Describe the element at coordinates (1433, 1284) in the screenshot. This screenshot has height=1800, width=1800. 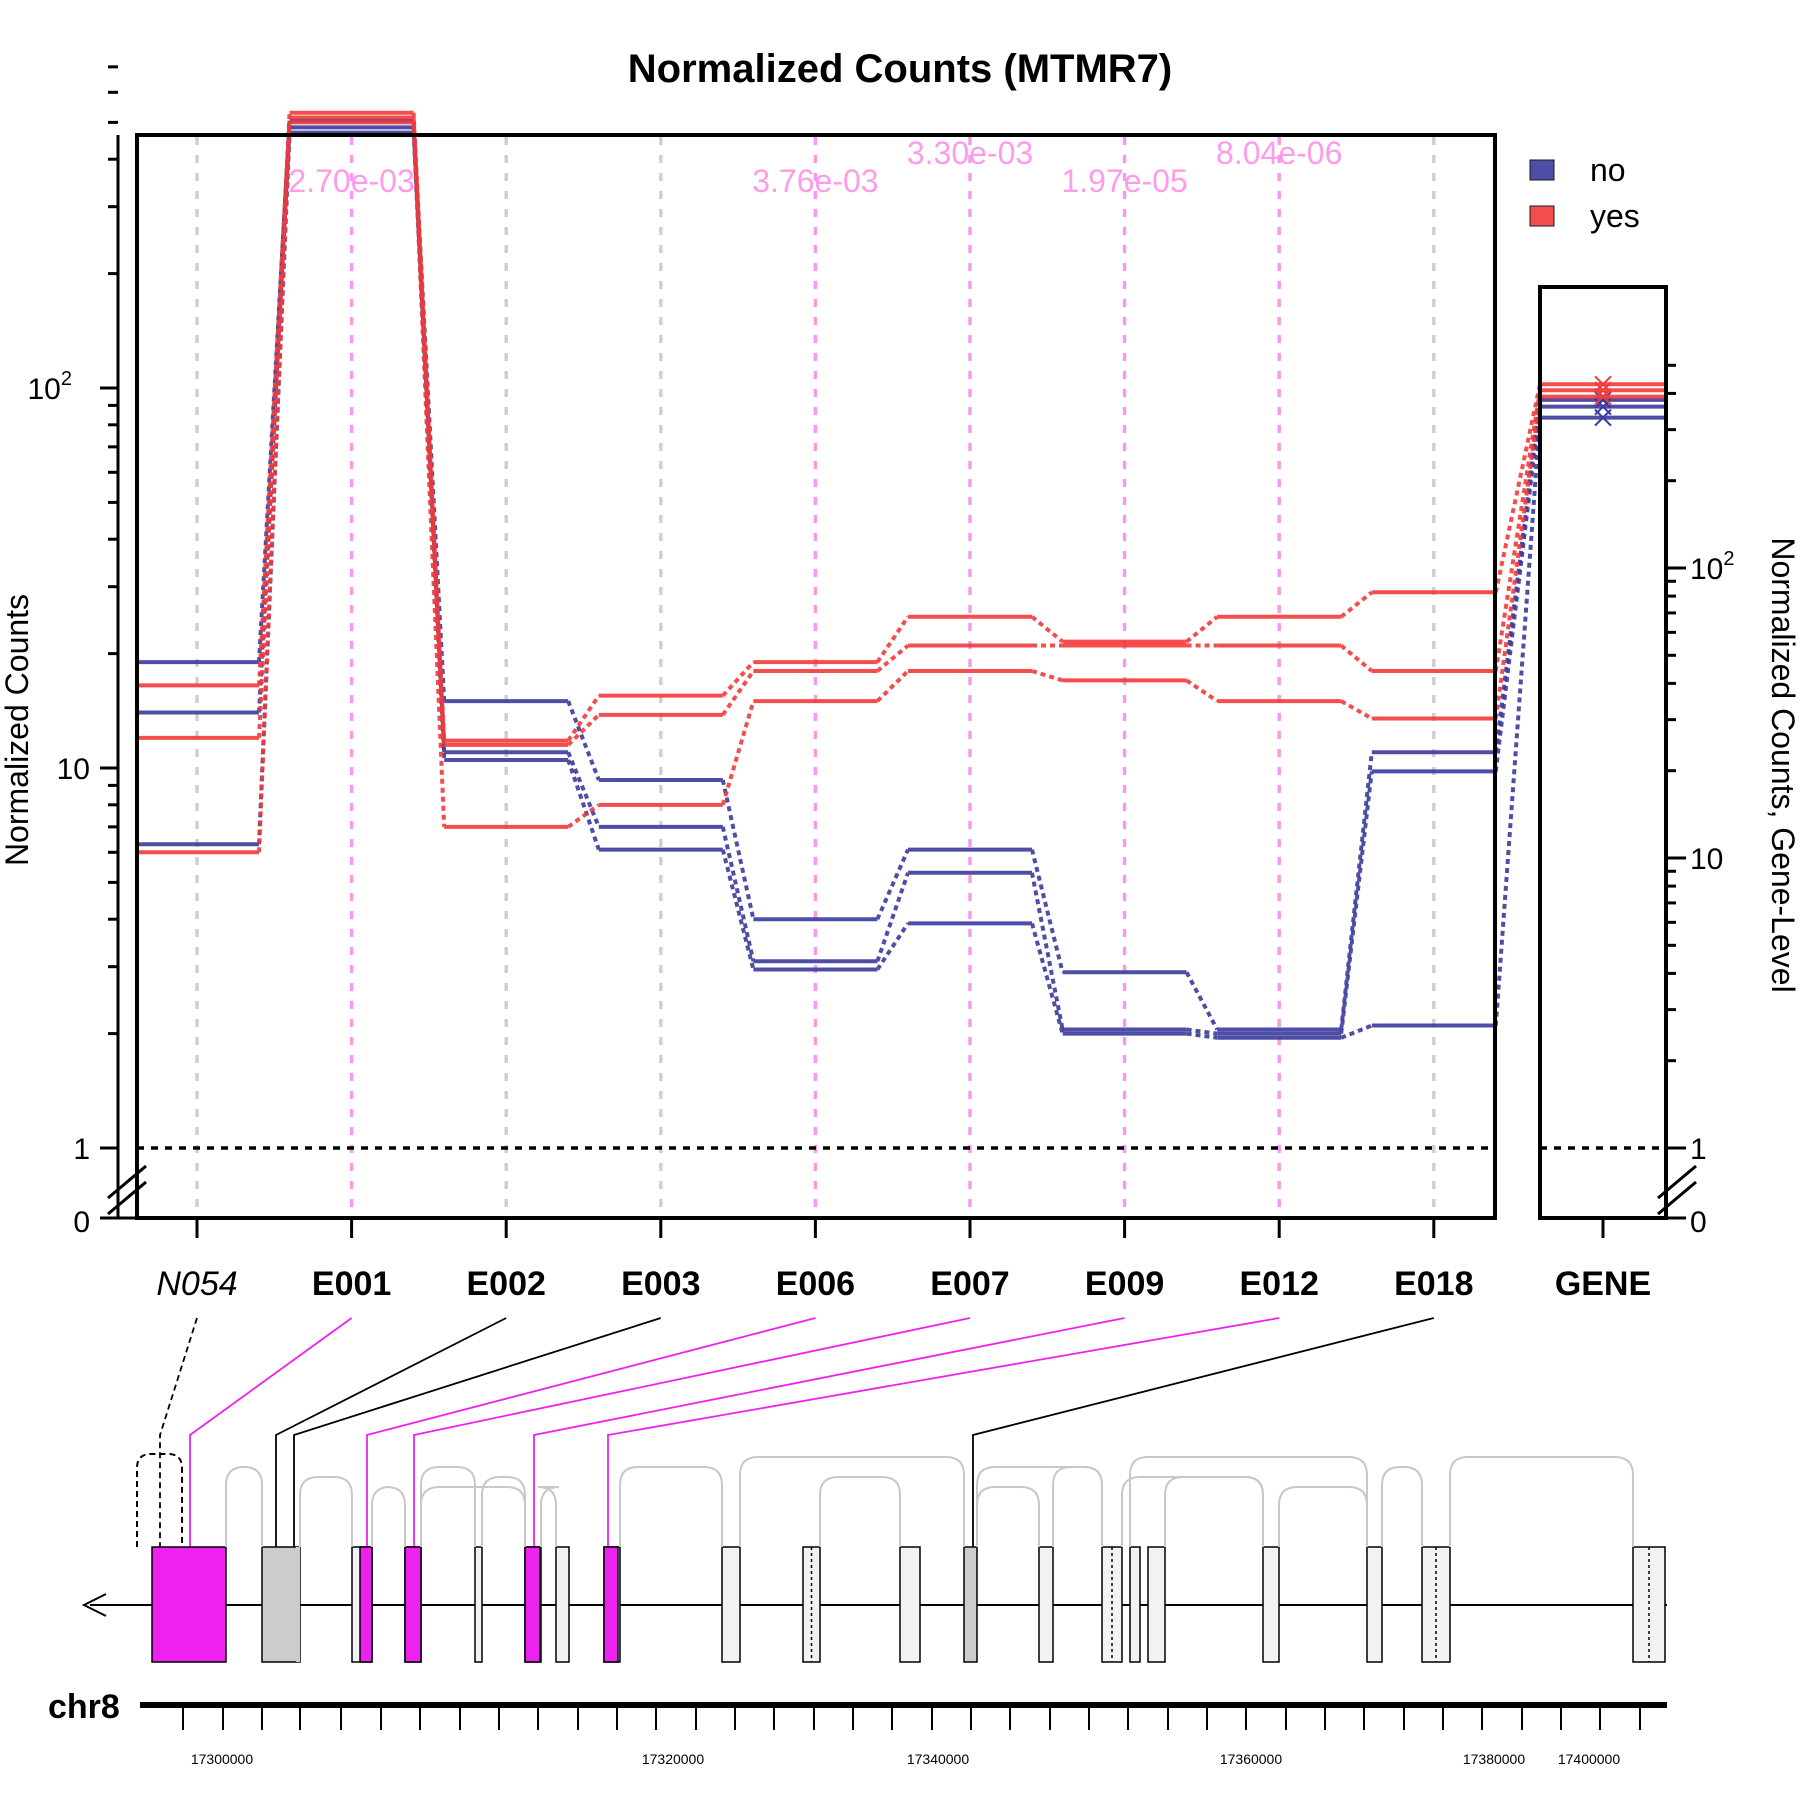
I see `x-tick-label-E018: E018` at that location.